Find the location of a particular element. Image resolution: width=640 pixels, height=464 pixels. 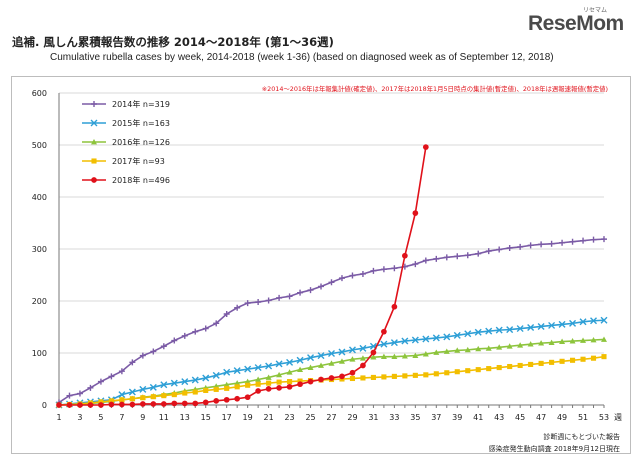

x-tick-label: 51 is located at coordinates (583, 417).